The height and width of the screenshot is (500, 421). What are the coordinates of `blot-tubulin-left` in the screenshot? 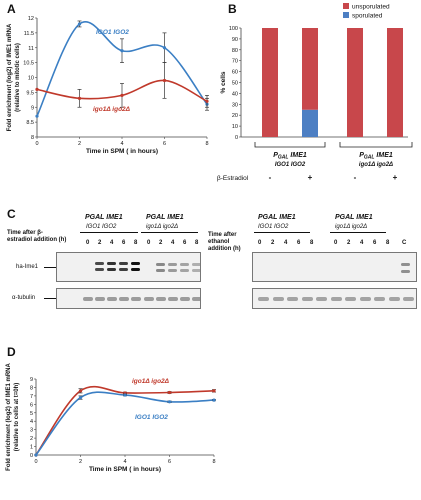 It's located at (128, 298).